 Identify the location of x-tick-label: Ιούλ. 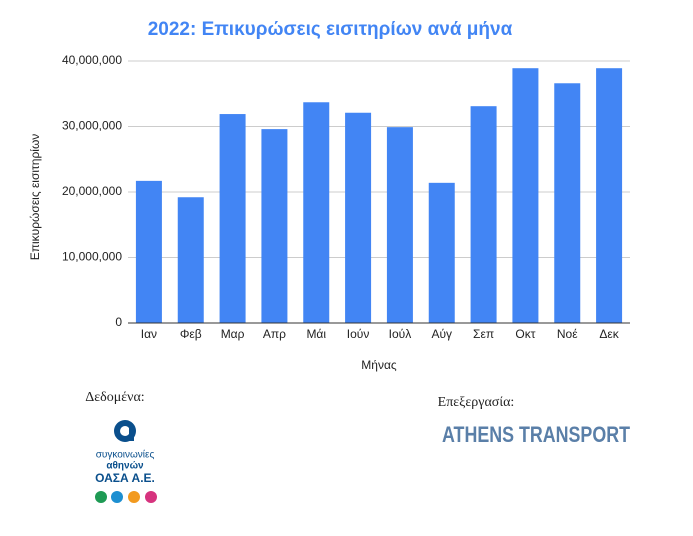
(400, 334).